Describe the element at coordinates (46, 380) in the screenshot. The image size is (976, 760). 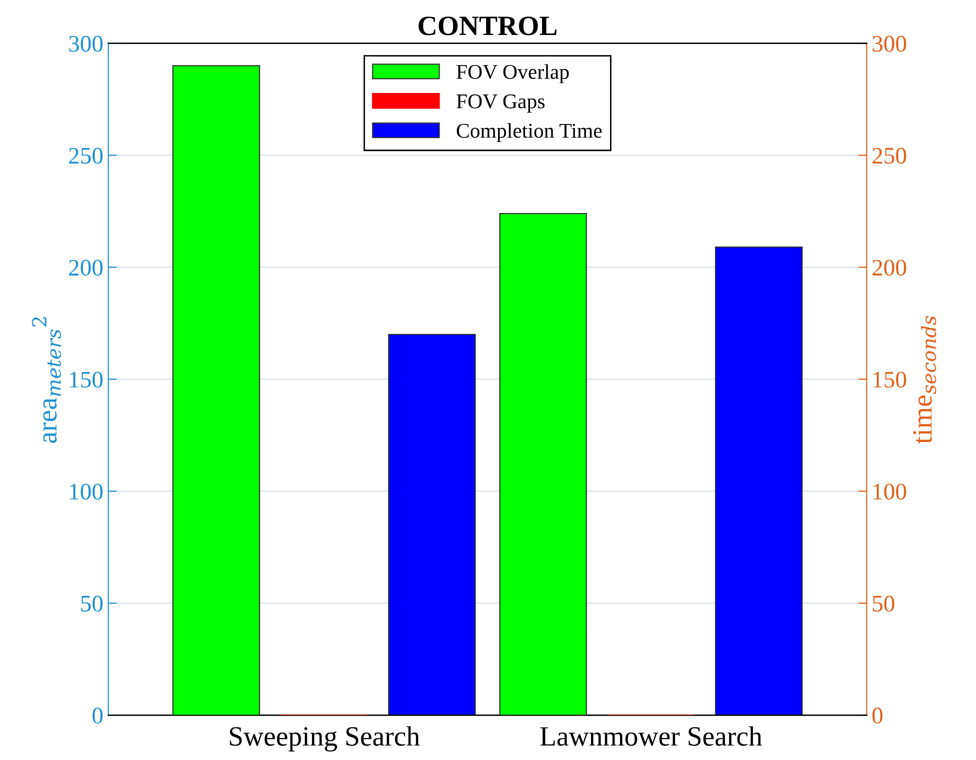
I see `y-axis-title: area$_{meters}$$^{2}$` at that location.